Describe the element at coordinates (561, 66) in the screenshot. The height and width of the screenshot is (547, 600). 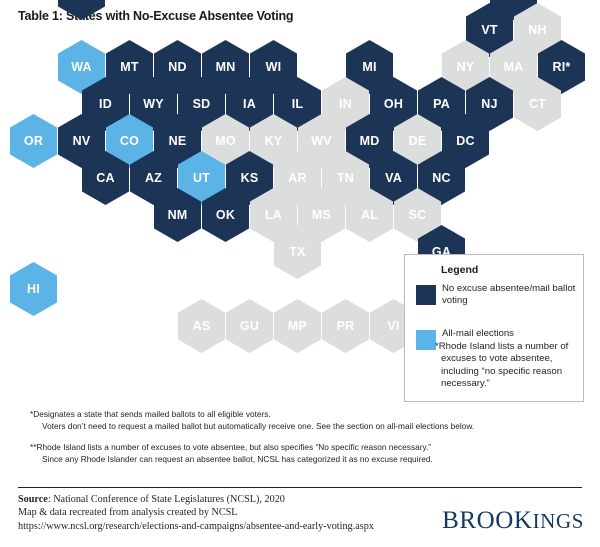
I see `state-hex-label: RI*` at that location.